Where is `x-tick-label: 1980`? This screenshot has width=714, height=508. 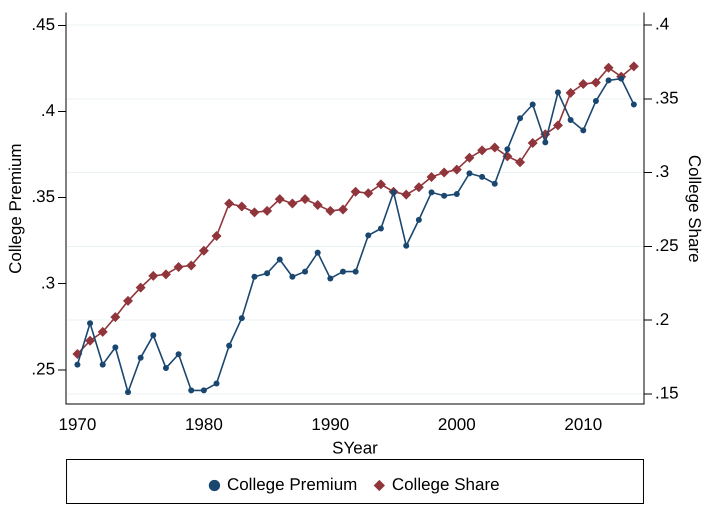 x-tick-label: 1980 is located at coordinates (203, 424).